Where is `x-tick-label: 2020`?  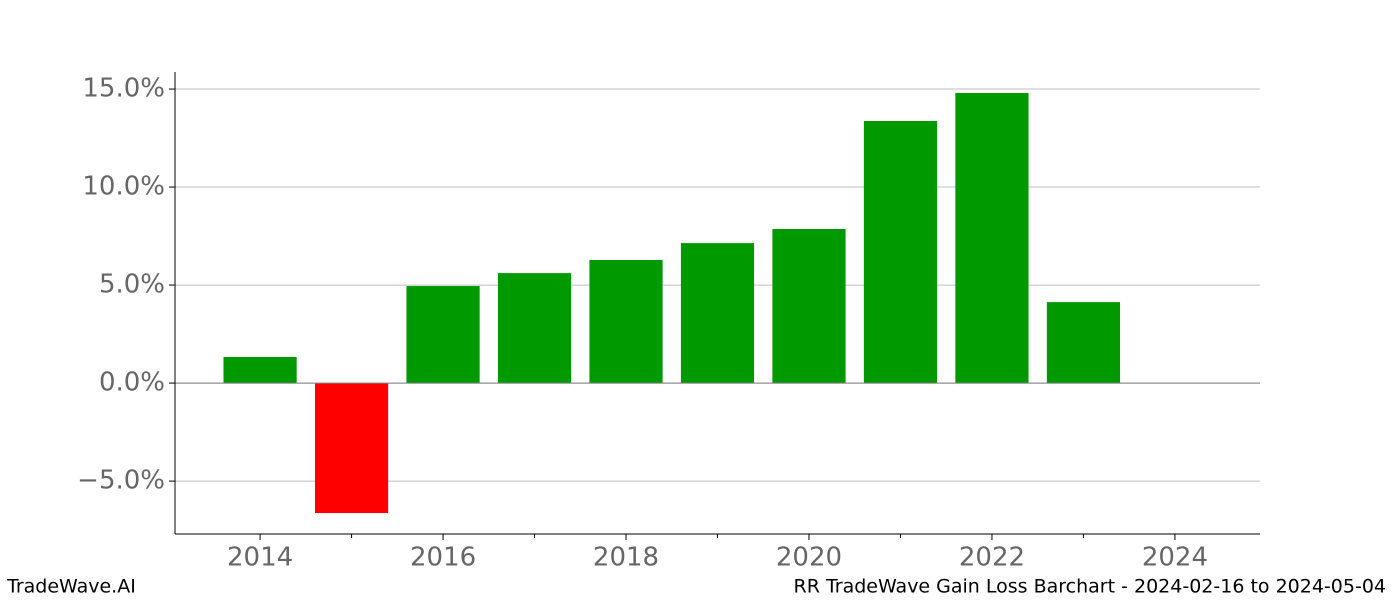 x-tick-label: 2020 is located at coordinates (809, 558).